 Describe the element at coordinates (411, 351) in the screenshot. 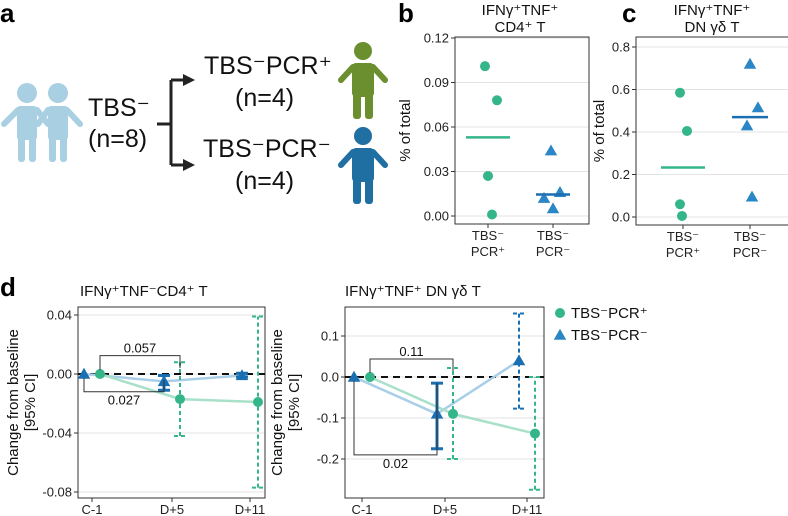

I see `p-value-label: 0.11` at that location.